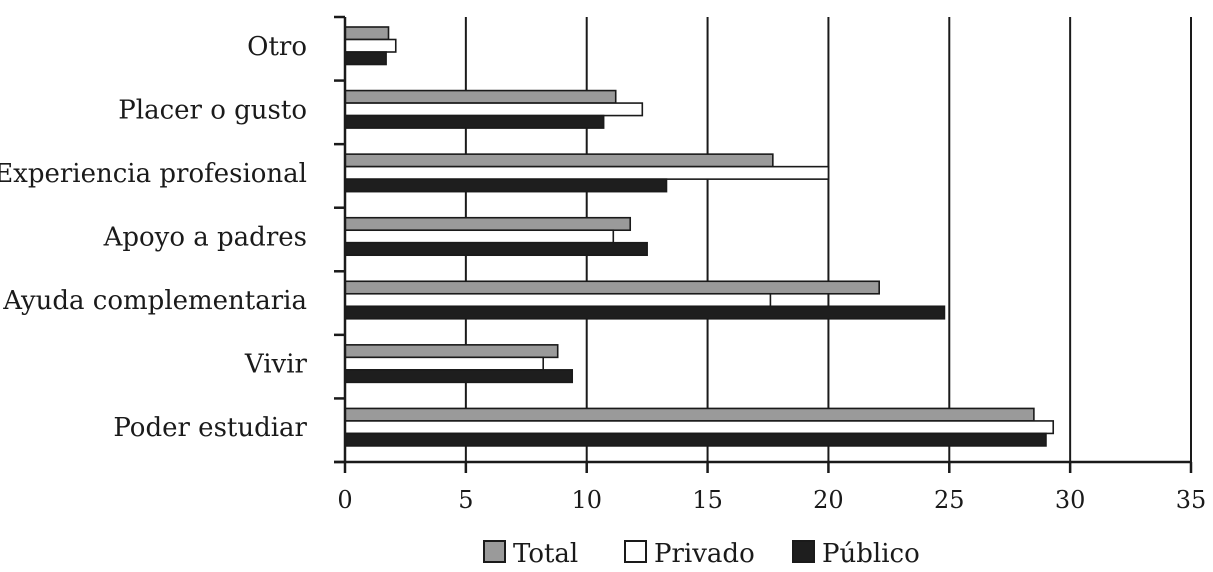  Describe the element at coordinates (558, 300) in the screenshot. I see `bar-privado-ayuda-complementaria` at that location.